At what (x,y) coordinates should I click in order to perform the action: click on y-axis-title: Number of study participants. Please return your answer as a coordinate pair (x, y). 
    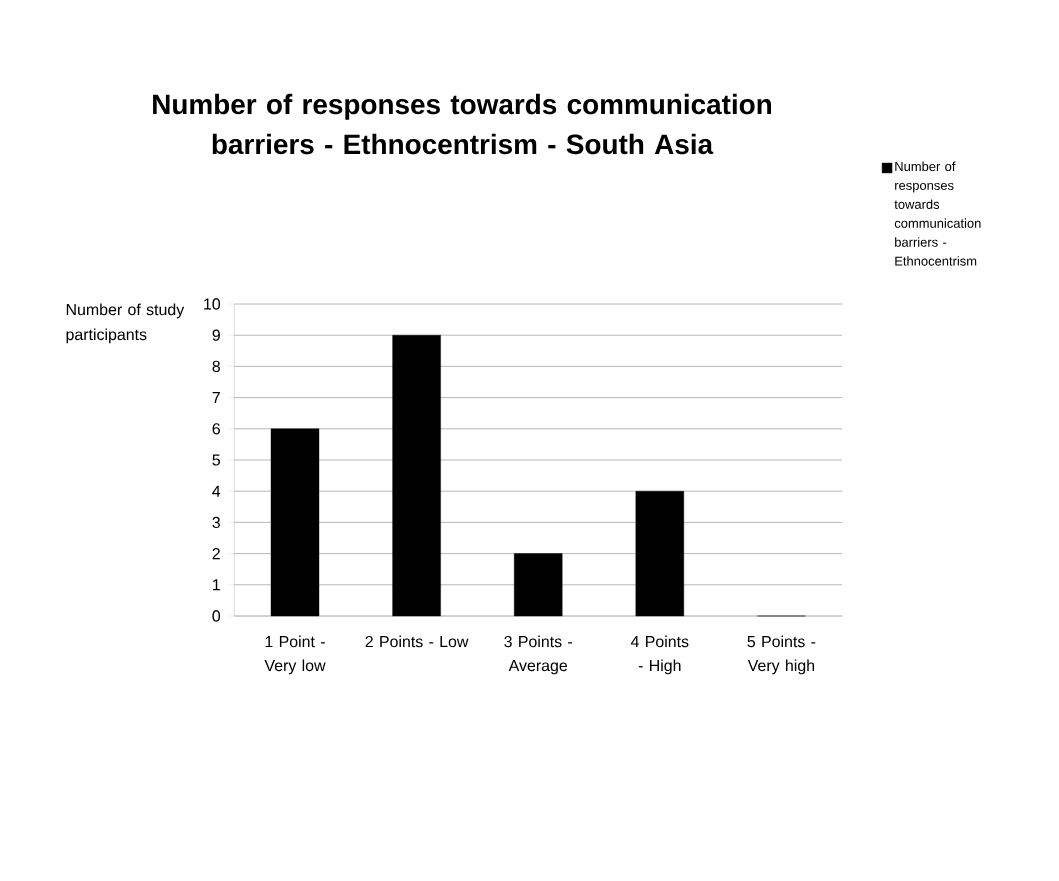
    Looking at the image, I should click on (125, 323).